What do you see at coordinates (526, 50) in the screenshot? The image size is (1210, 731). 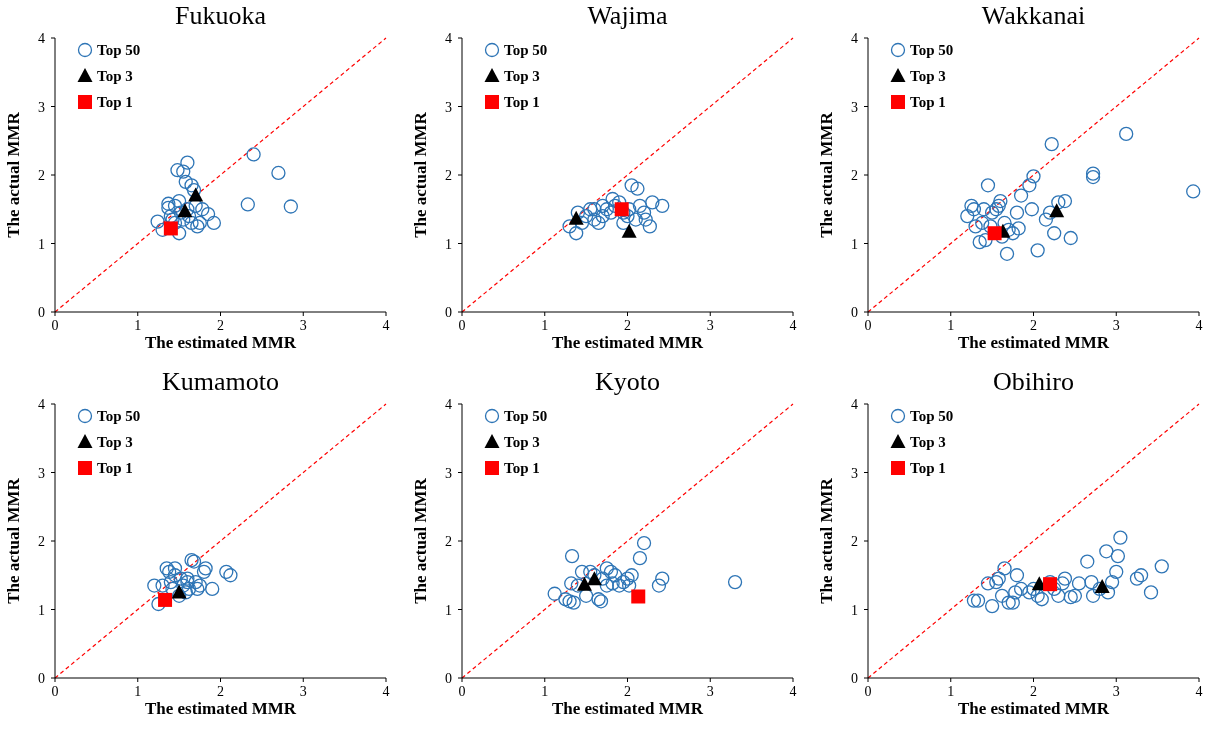 I see `legend-label: Top 50` at bounding box center [526, 50].